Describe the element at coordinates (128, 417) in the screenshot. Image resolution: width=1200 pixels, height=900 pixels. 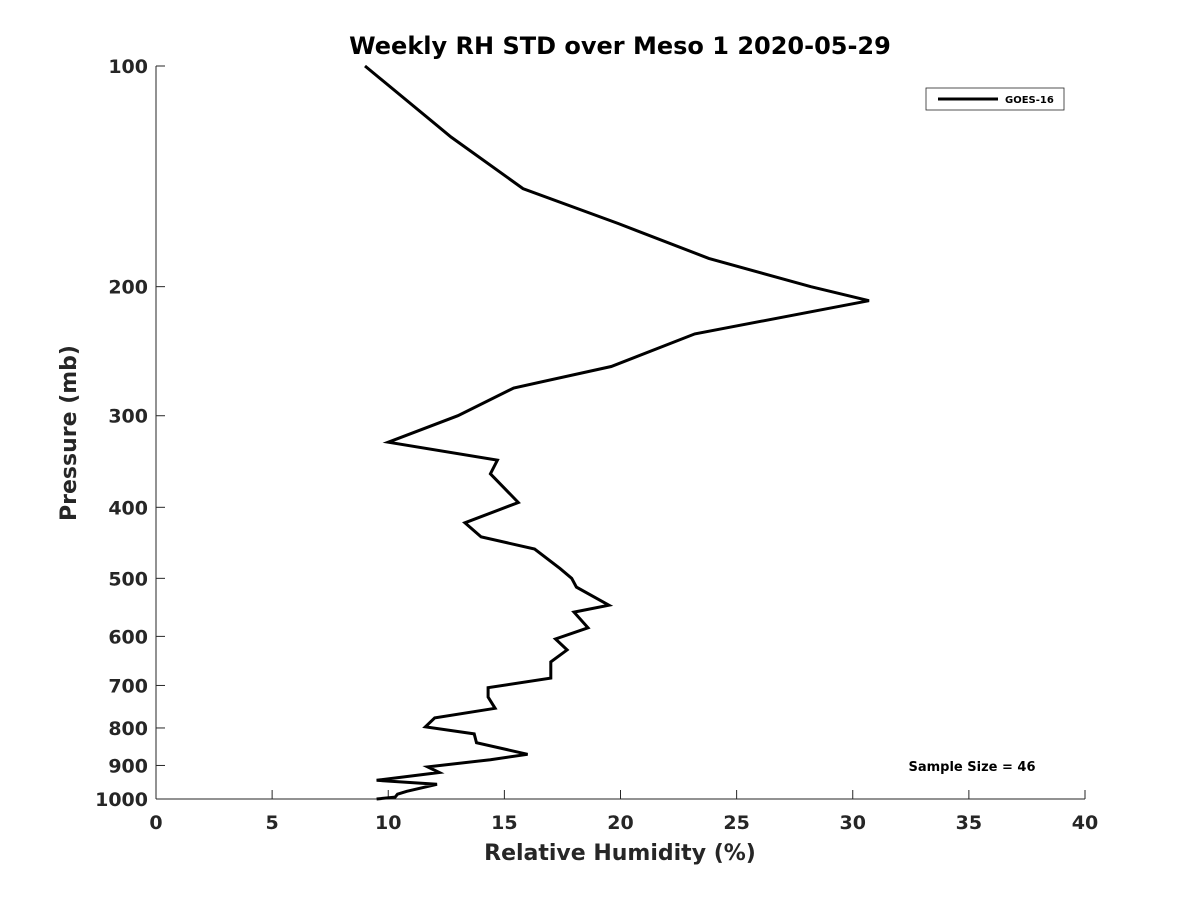
I see `y-tick-label: 300` at that location.